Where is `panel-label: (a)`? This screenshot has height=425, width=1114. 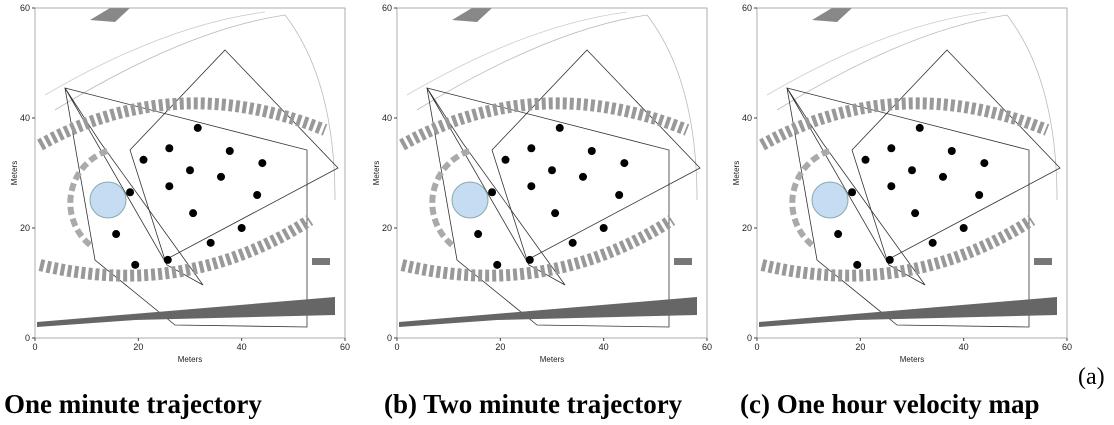
panel-label: (a) is located at coordinates (1091, 377).